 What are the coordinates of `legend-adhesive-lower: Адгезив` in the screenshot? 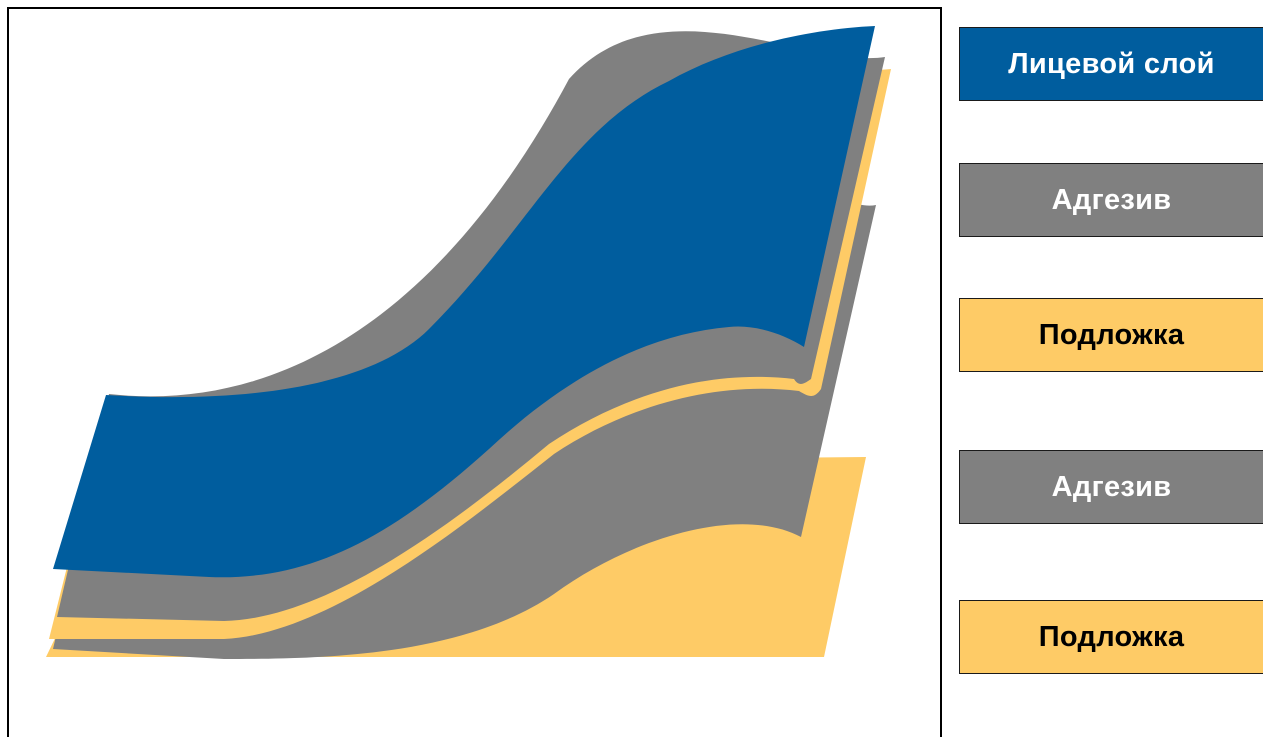 It's located at (1111, 487).